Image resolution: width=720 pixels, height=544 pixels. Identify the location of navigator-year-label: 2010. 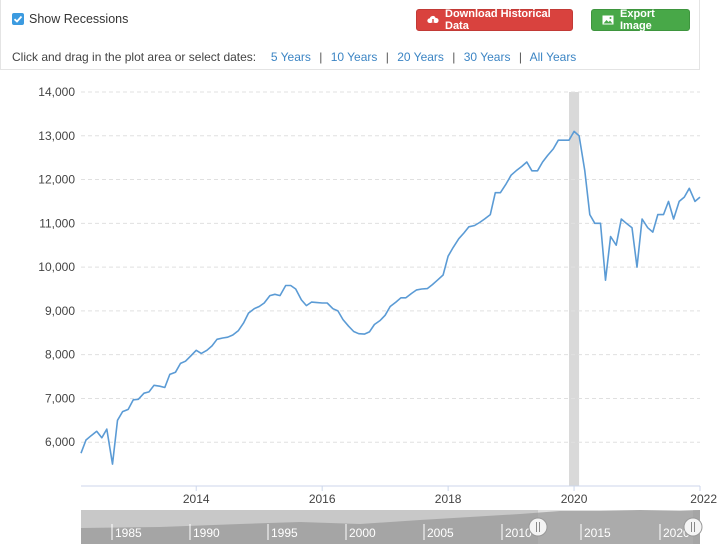
(518, 533).